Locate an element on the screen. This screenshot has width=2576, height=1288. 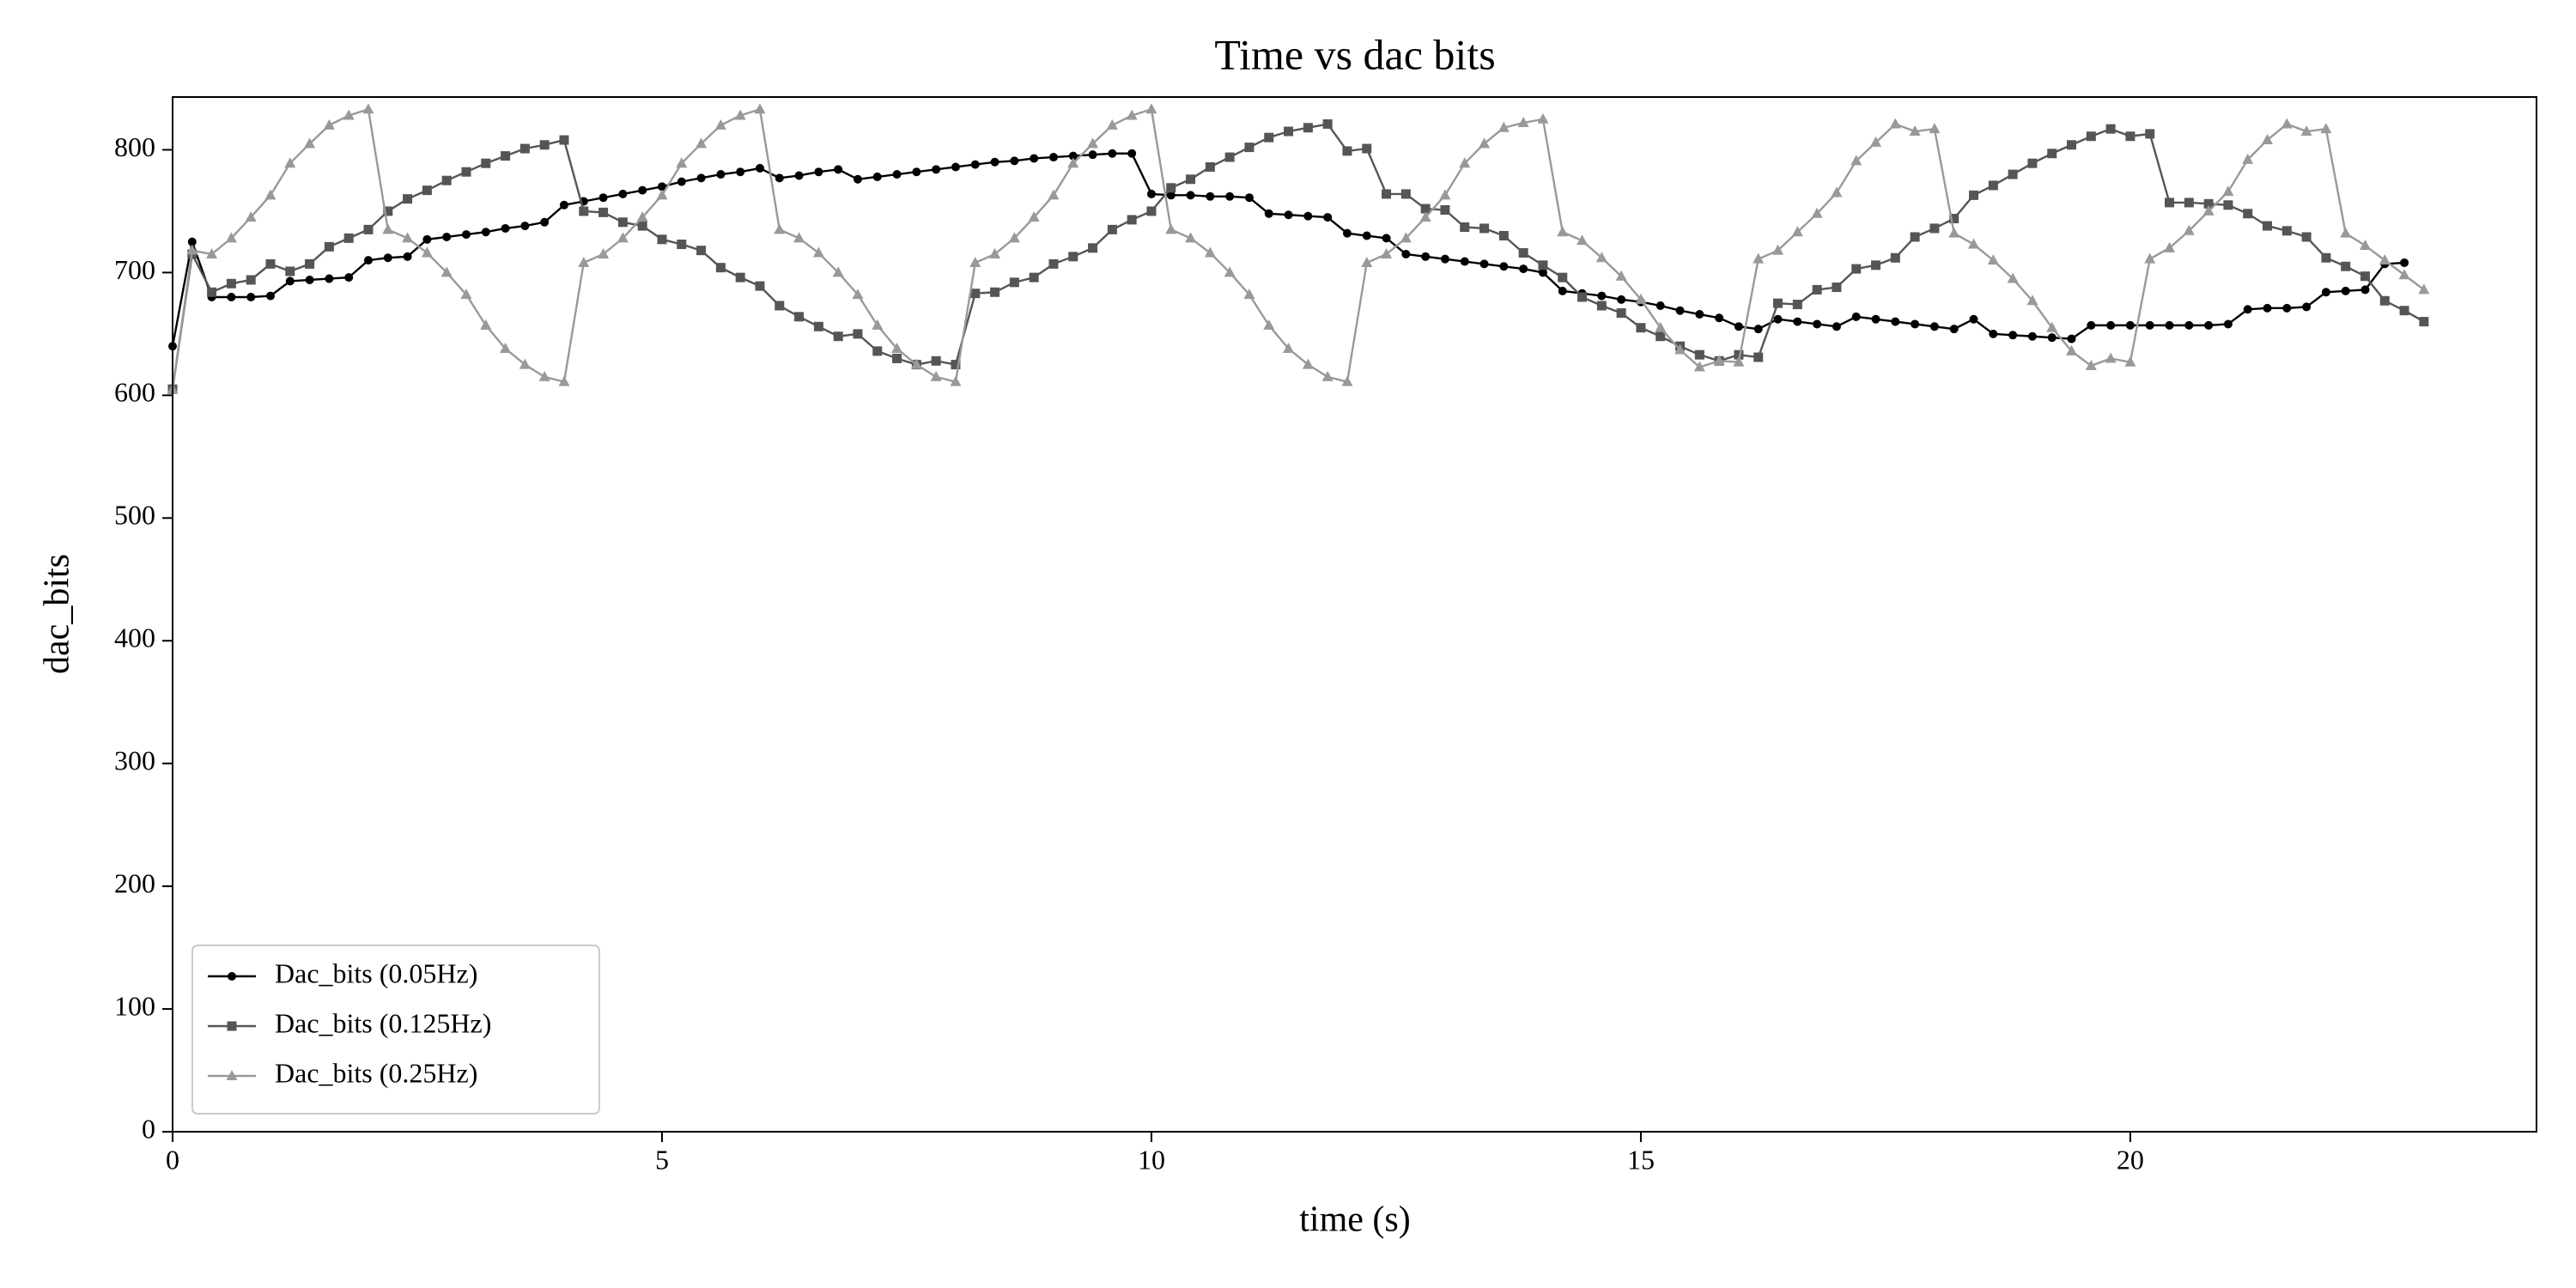
y-tick-label: 200 is located at coordinates (134, 882).